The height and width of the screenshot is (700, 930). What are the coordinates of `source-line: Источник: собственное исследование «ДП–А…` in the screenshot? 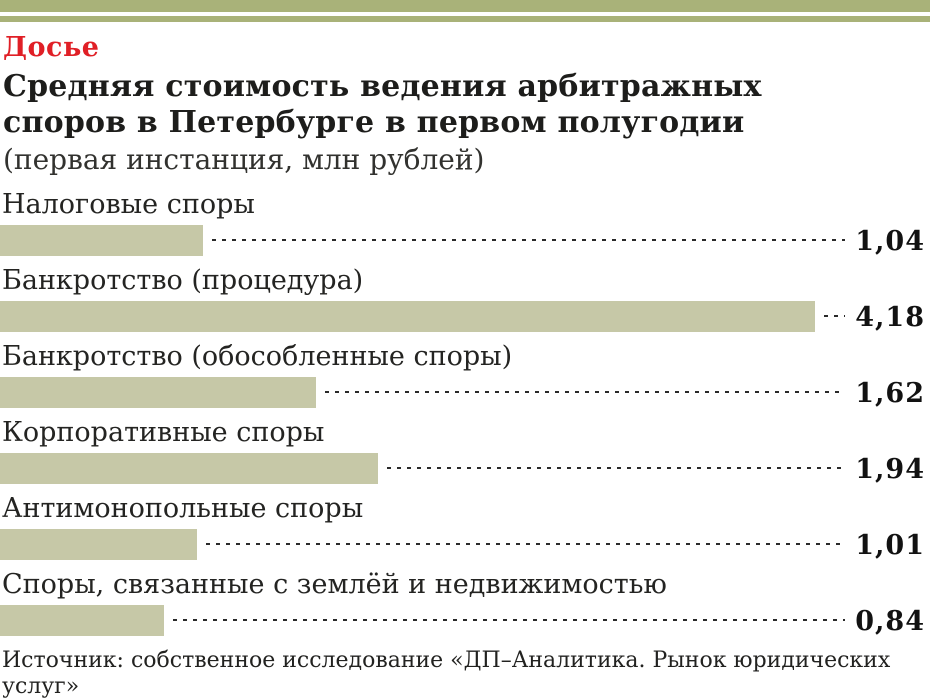 It's located at (446, 673).